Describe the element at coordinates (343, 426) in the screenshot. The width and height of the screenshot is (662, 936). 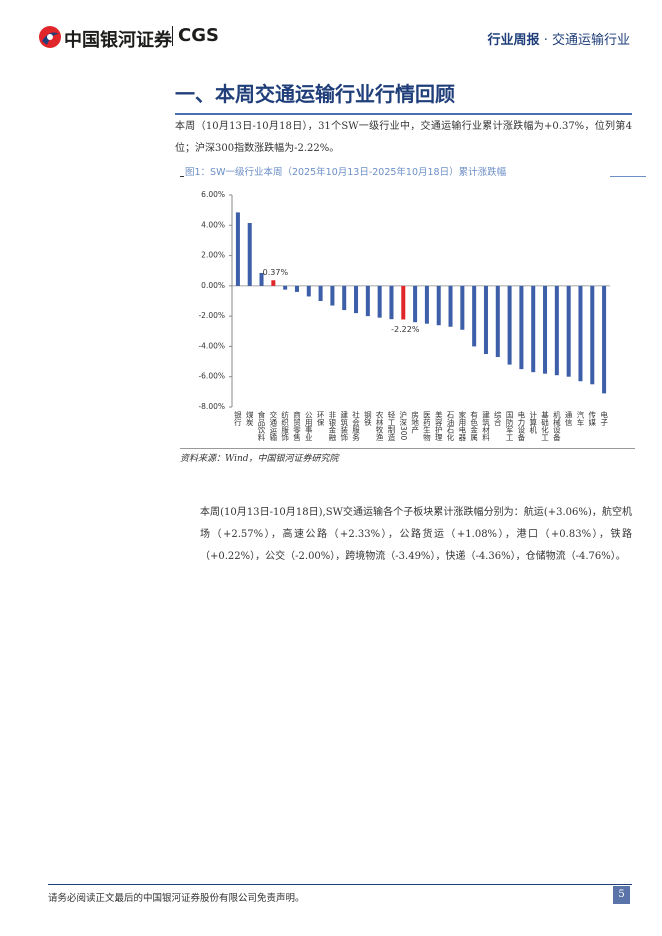
I see `x-tick-label: 建筑装饰` at that location.